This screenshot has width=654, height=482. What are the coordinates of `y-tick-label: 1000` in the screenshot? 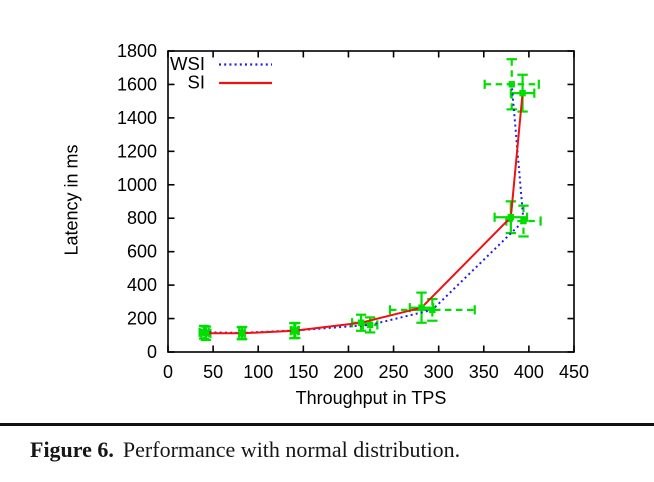 It's located at (137, 185).